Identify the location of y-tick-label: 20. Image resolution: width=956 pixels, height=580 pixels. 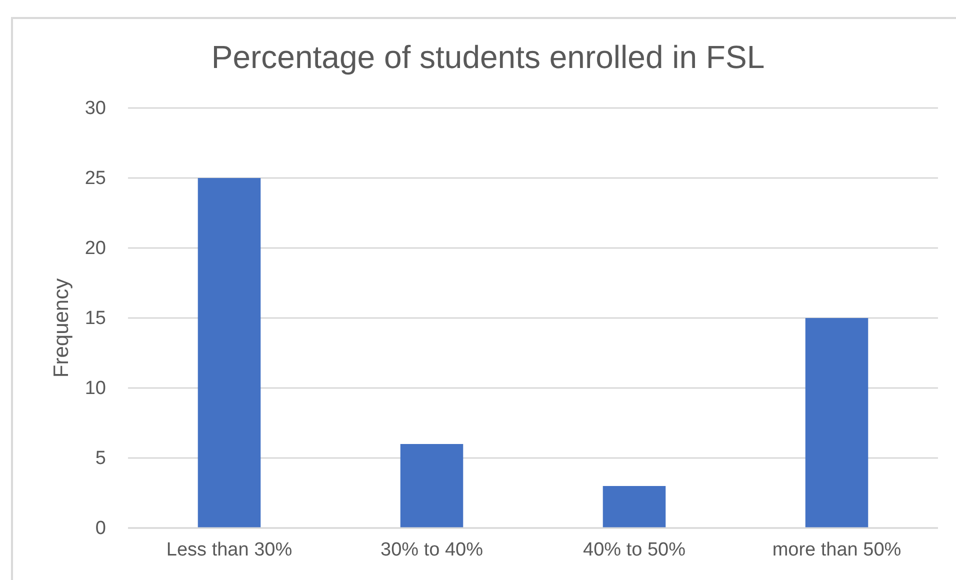
(95, 249).